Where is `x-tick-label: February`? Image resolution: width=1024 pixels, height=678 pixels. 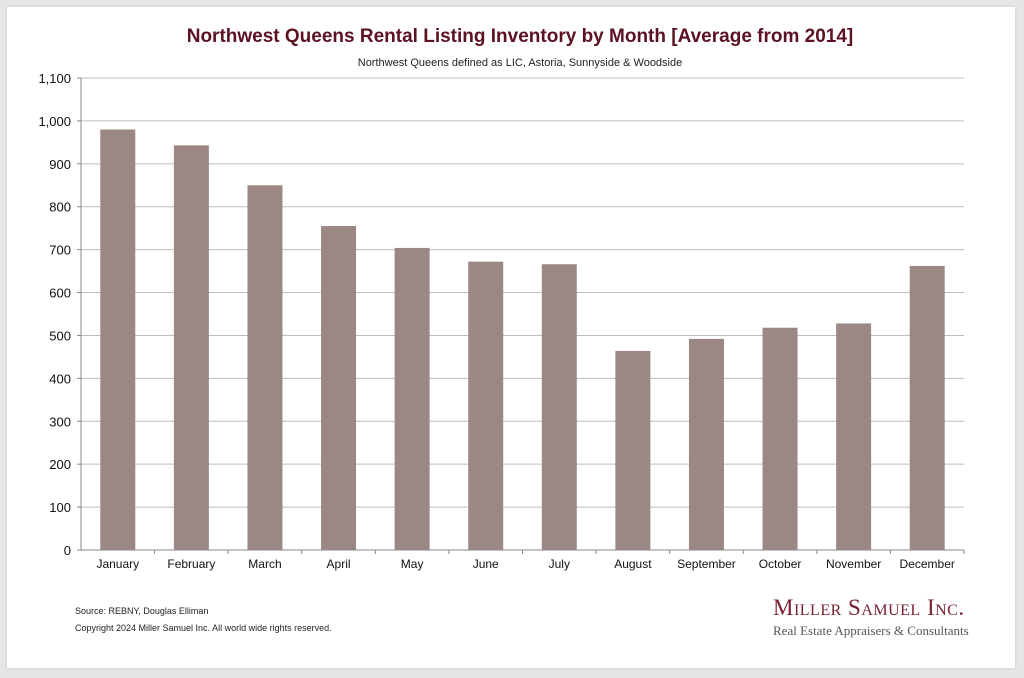
x-tick-label: February is located at coordinates (191, 564).